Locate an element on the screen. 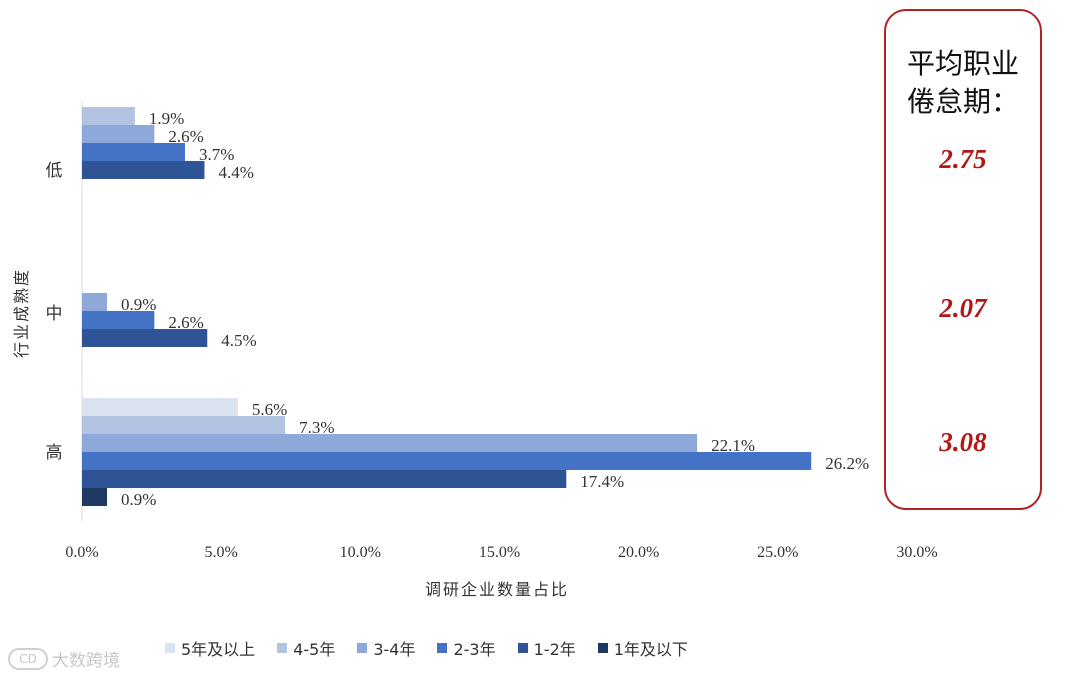 The height and width of the screenshot is (679, 1070). watermark: CD 大数跨境 is located at coordinates (64, 658).